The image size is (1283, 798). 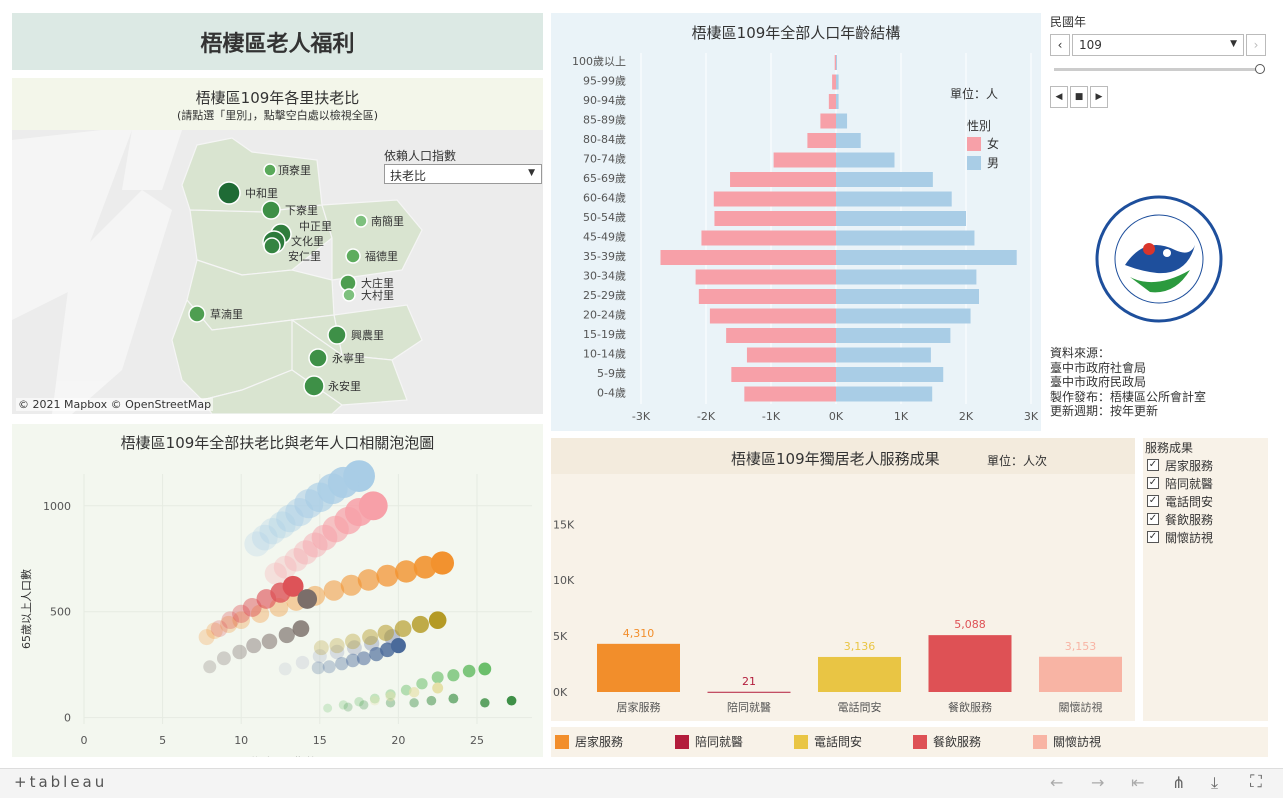 What do you see at coordinates (1215, 782) in the screenshot?
I see `download-icon: ⤓` at bounding box center [1215, 782].